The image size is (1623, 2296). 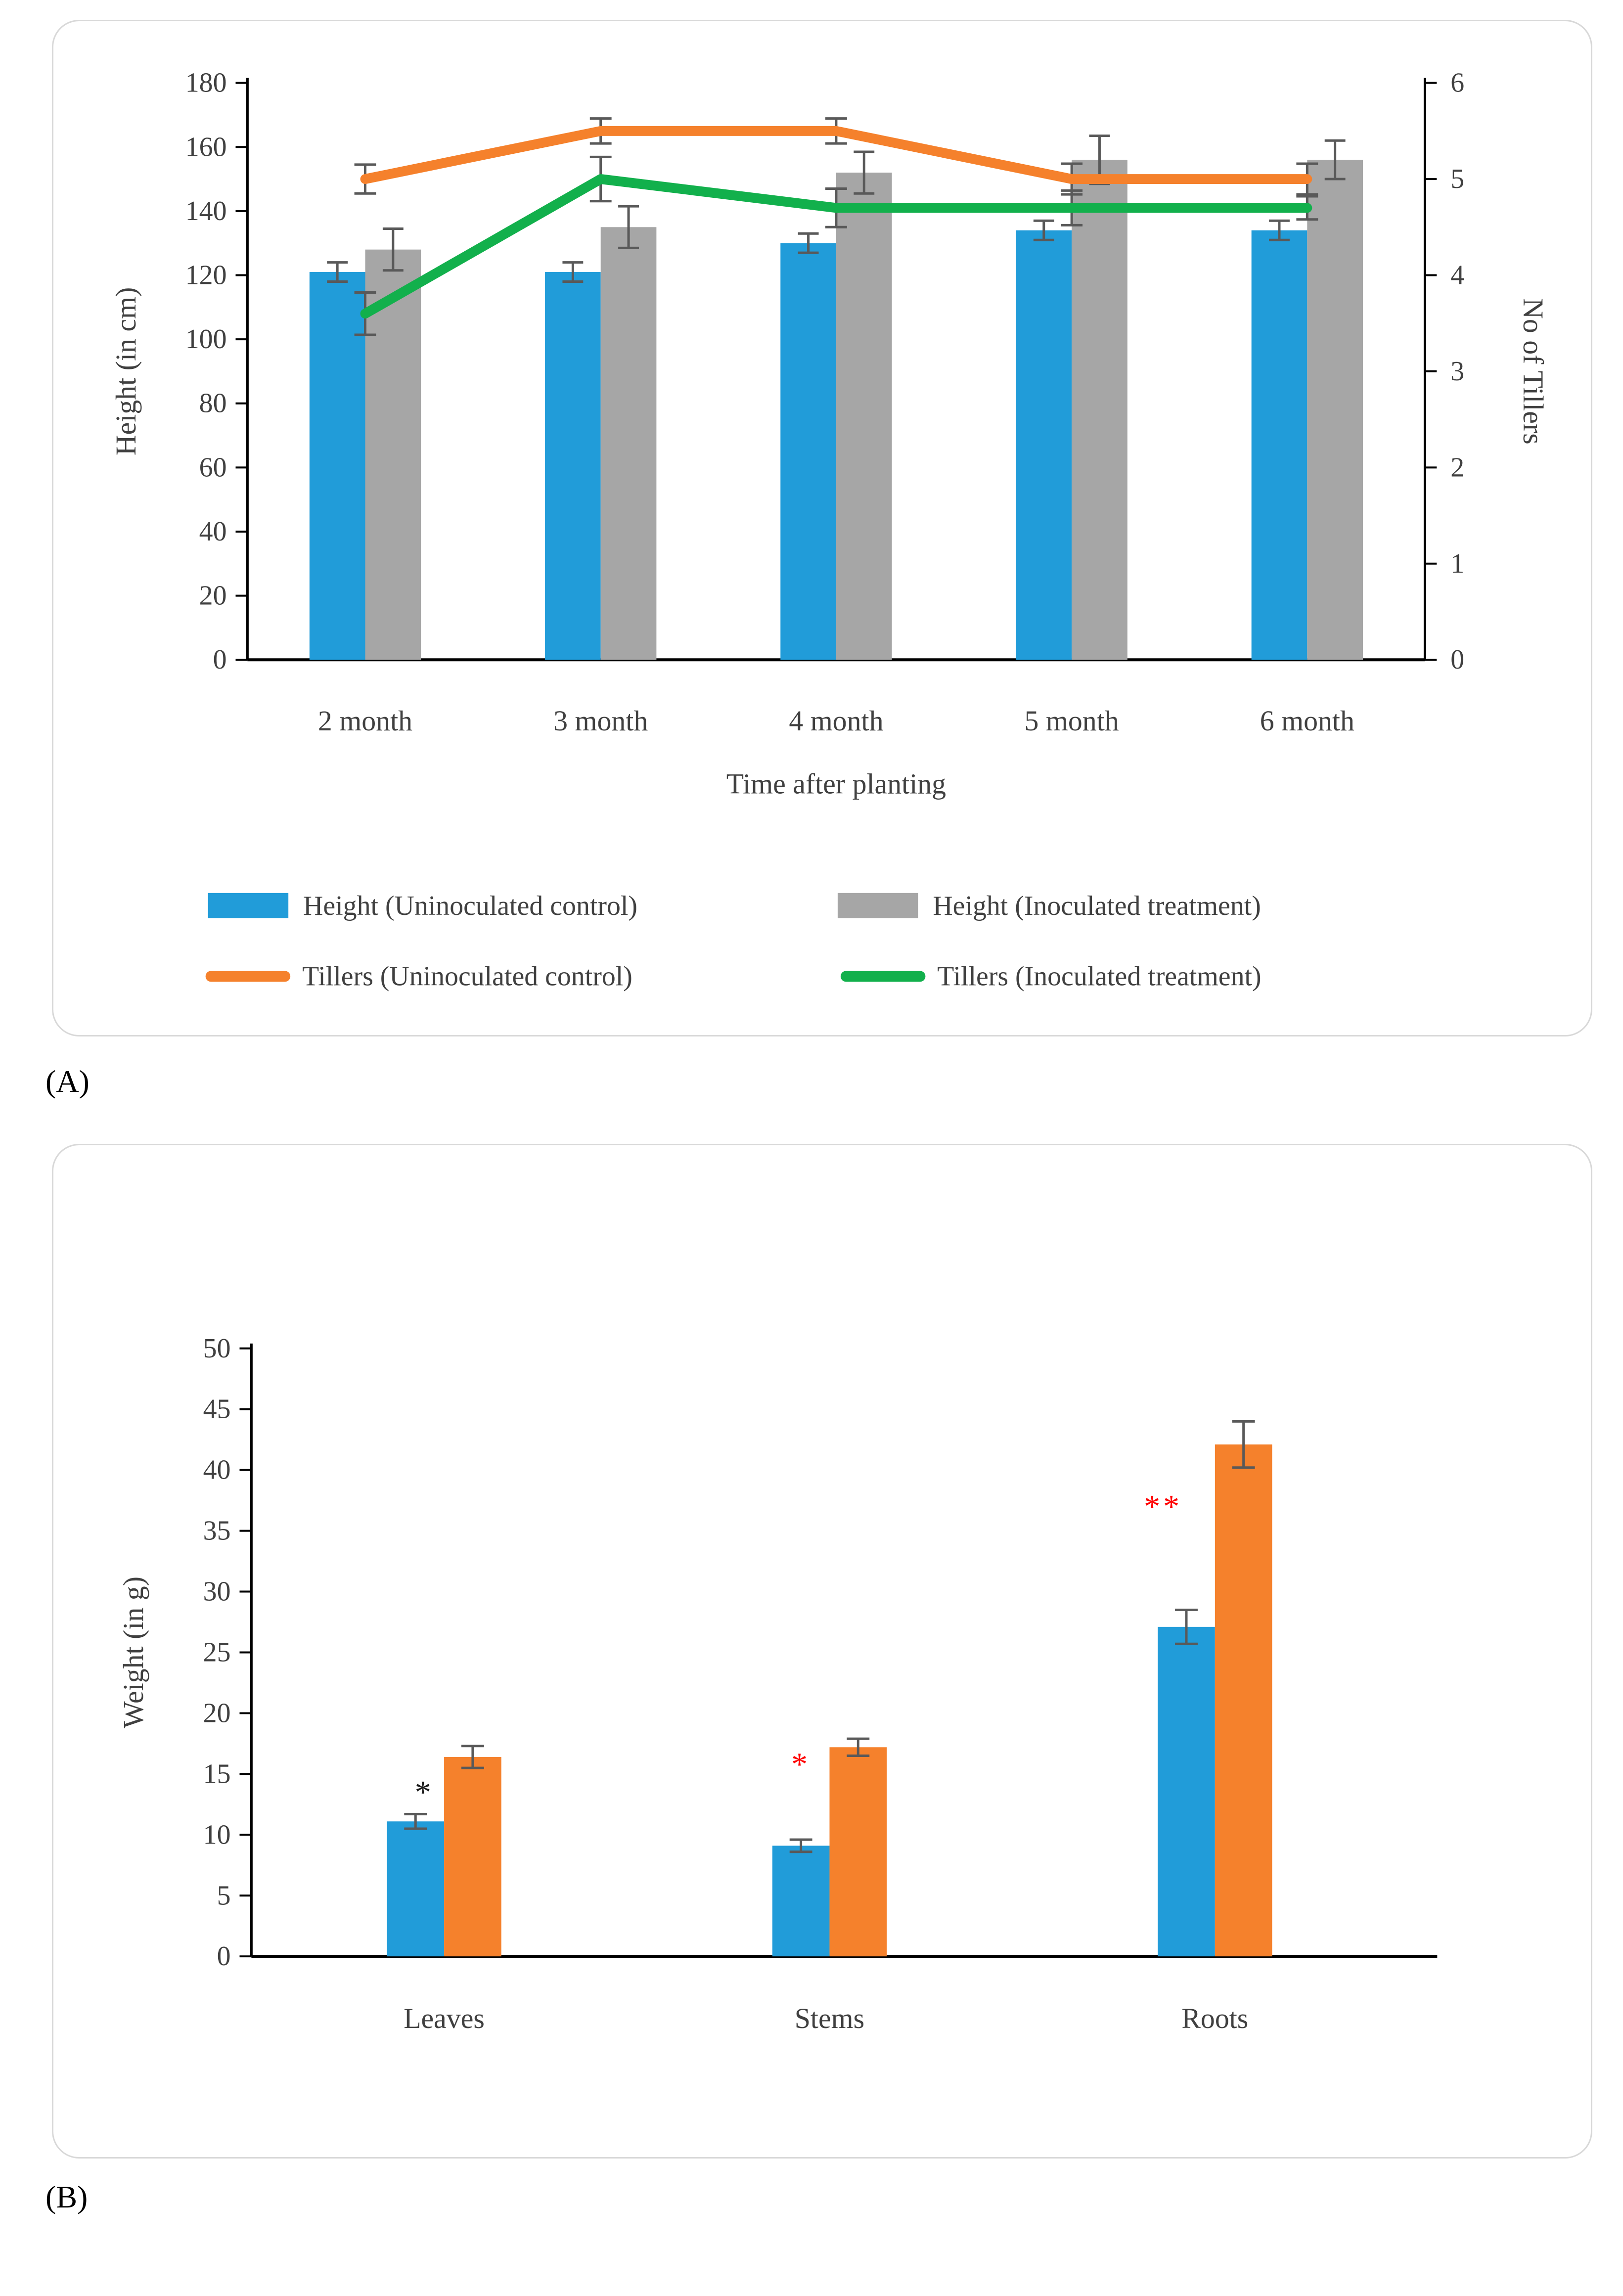 I want to click on error-bar-height-inoculated-treatment-6-month, so click(x=1335, y=159).